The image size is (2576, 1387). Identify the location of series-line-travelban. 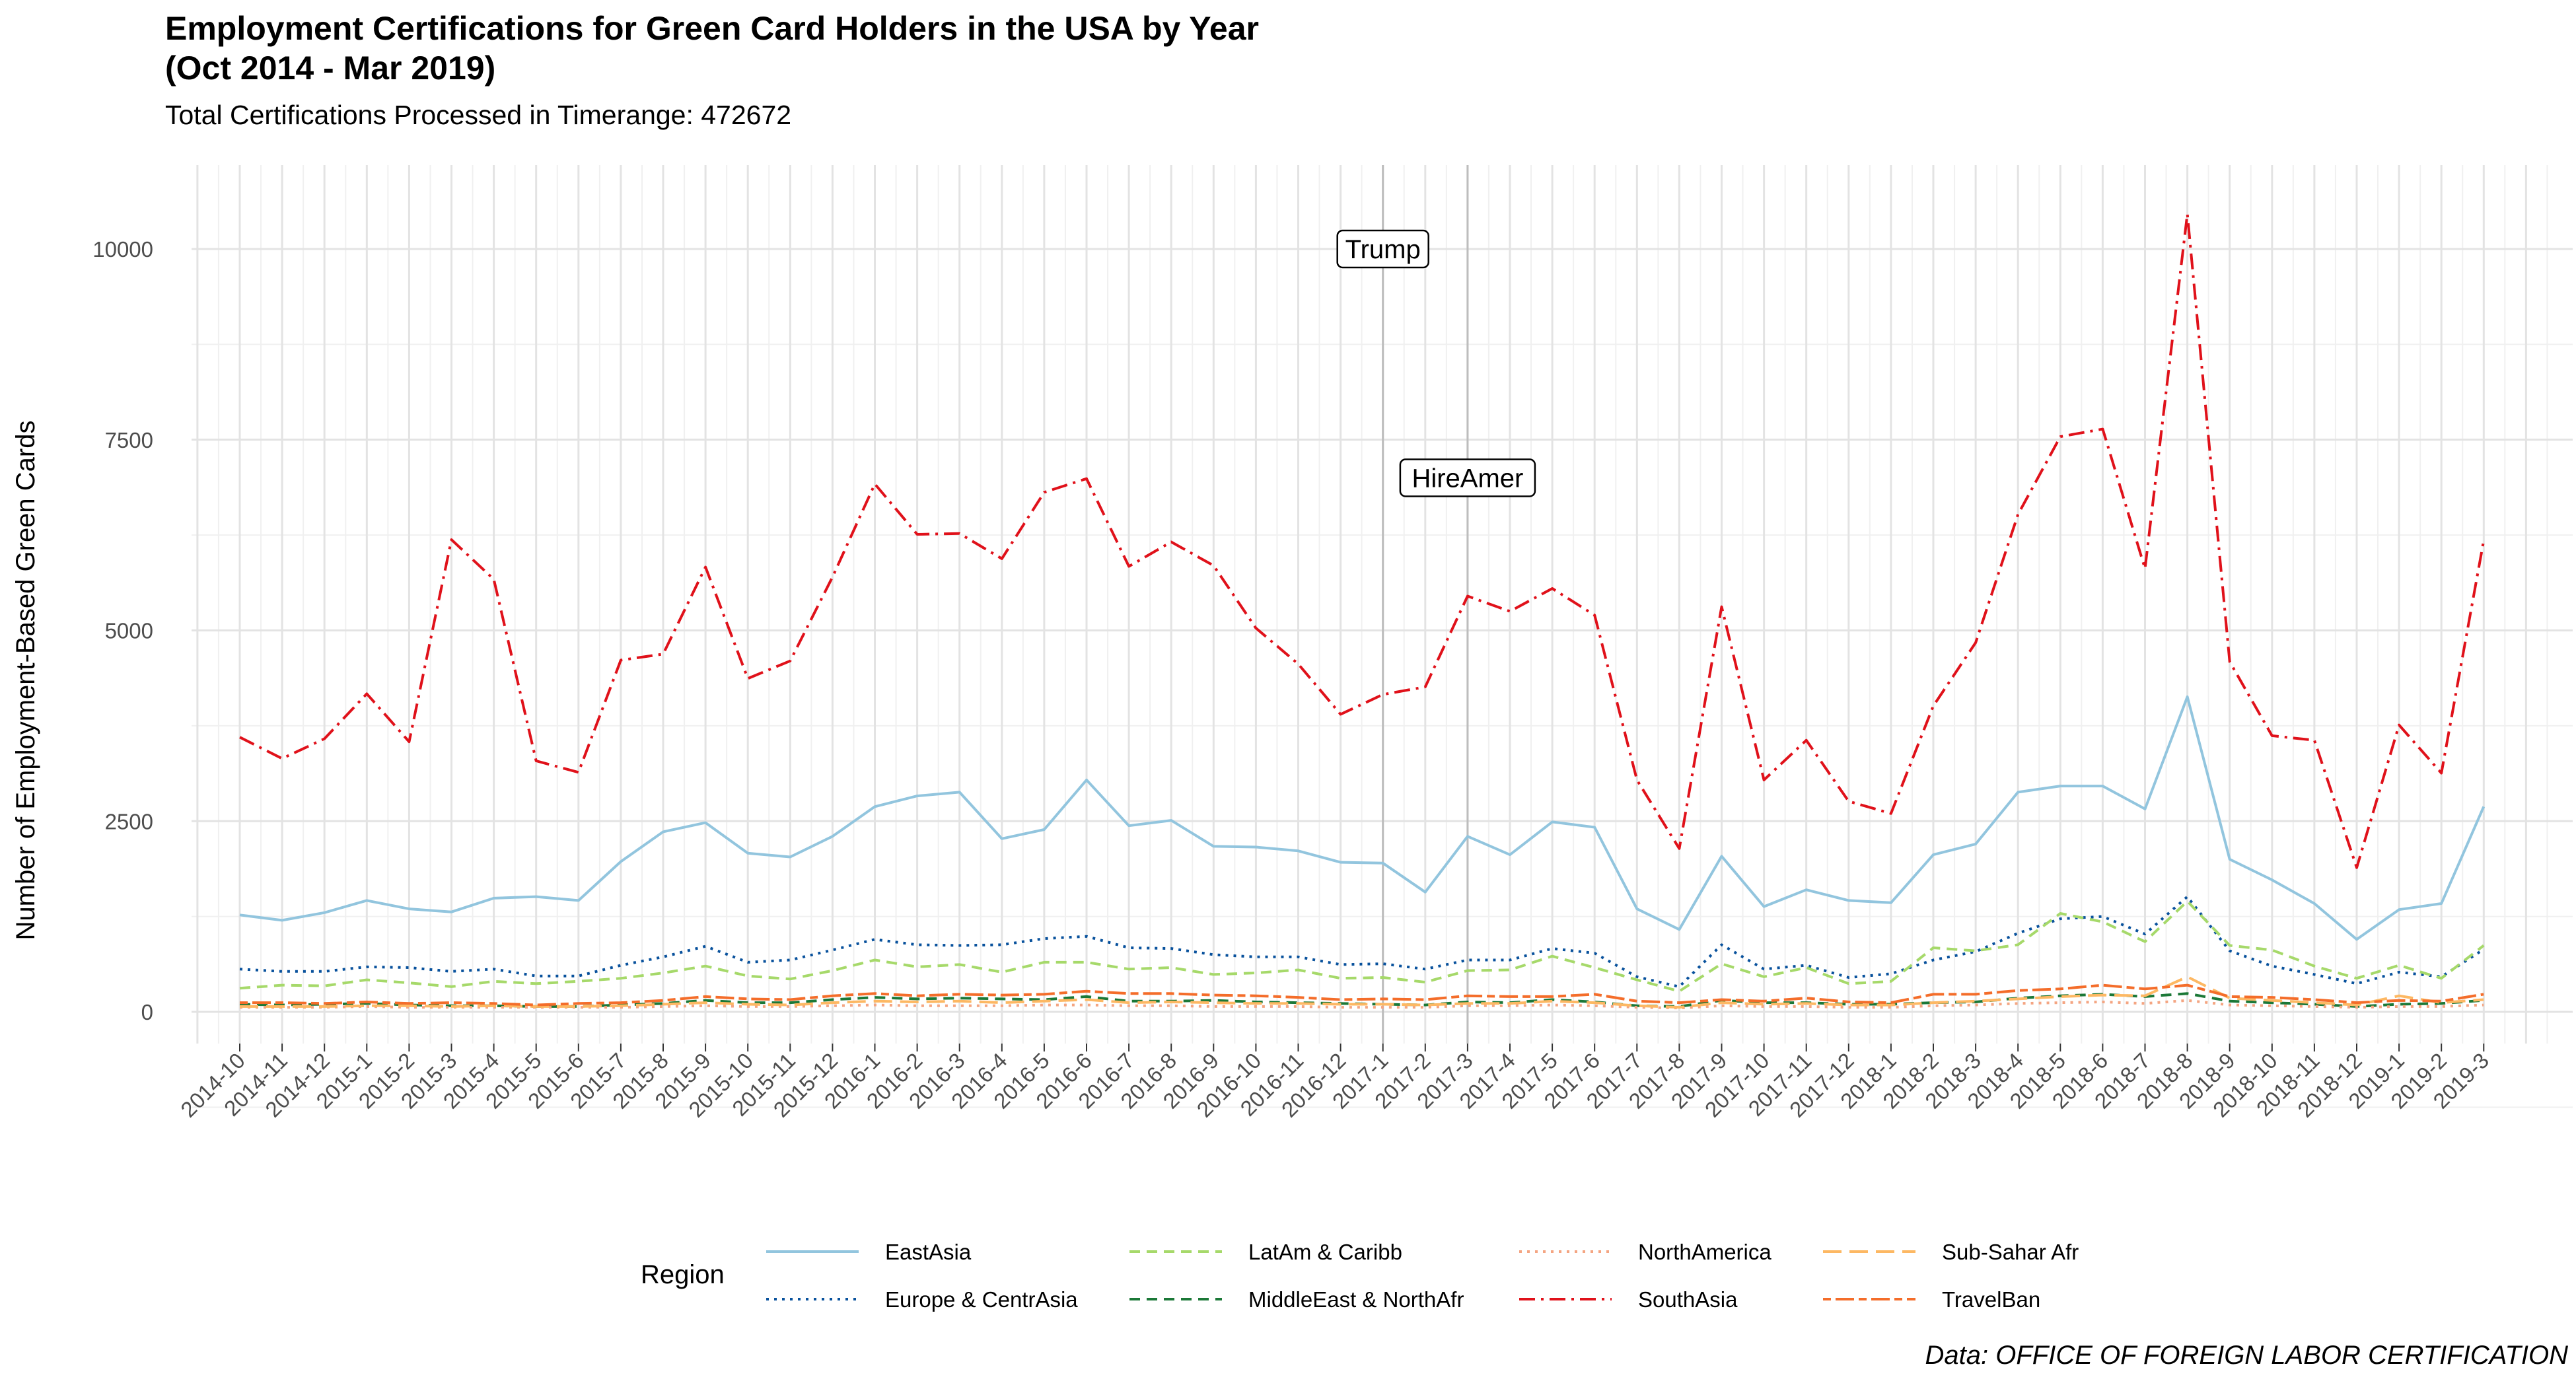
(1362, 995).